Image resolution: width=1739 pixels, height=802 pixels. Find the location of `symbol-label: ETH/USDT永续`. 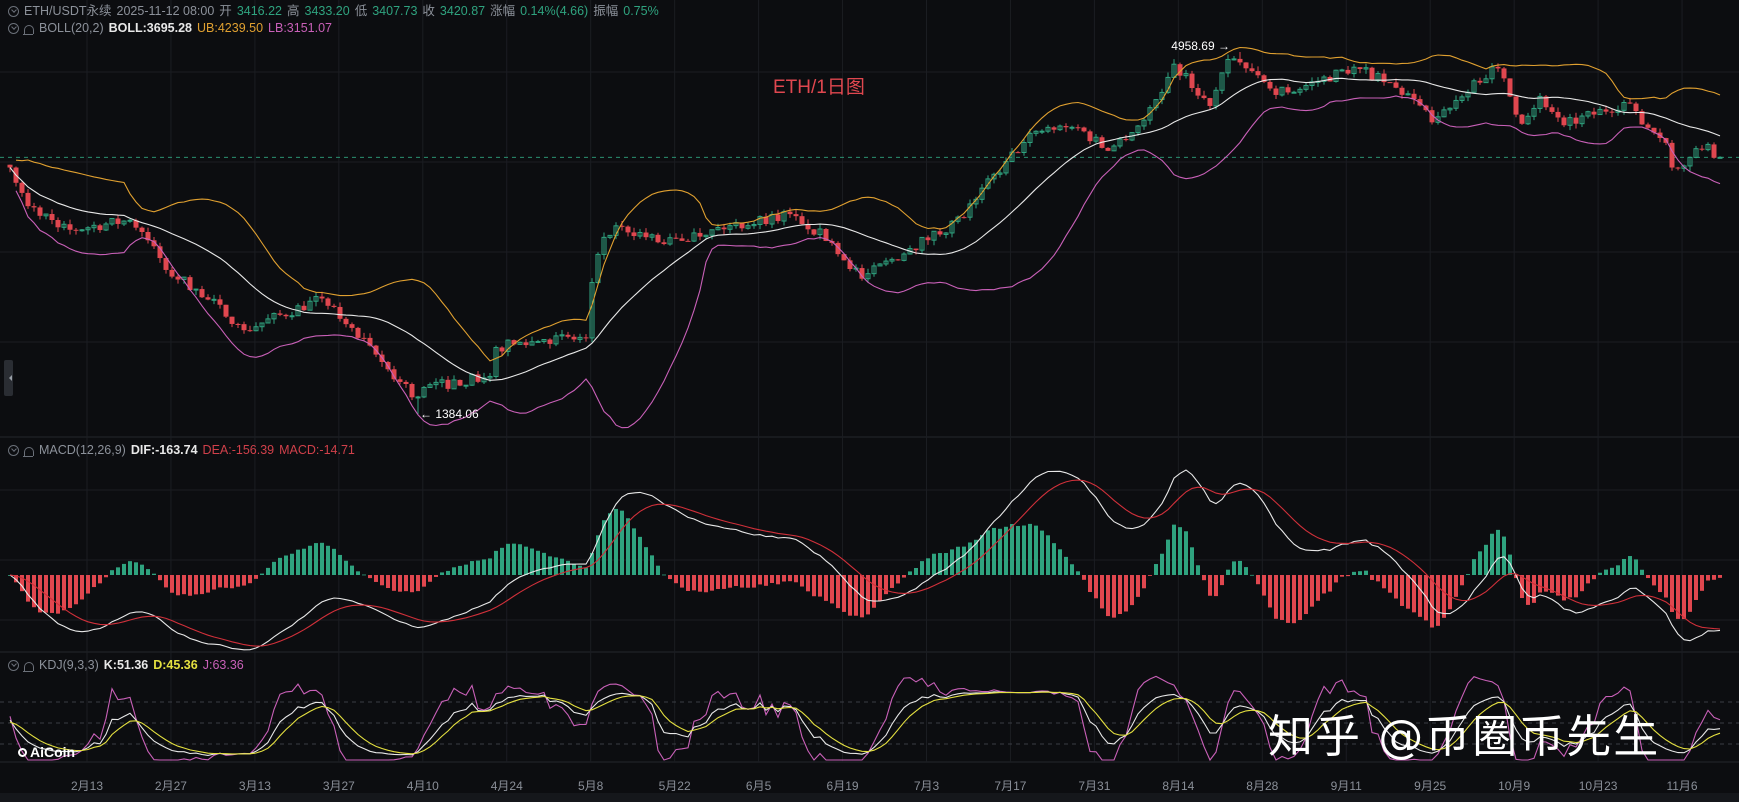

symbol-label: ETH/USDT永续 is located at coordinates (68, 11).